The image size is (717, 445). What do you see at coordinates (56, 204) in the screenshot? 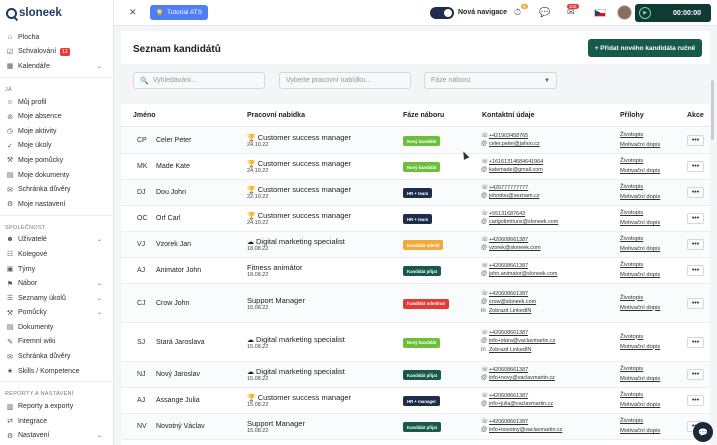
I see `sidebar-item-moje-nastaven-: ⚙ Moje nastavení` at bounding box center [56, 204].